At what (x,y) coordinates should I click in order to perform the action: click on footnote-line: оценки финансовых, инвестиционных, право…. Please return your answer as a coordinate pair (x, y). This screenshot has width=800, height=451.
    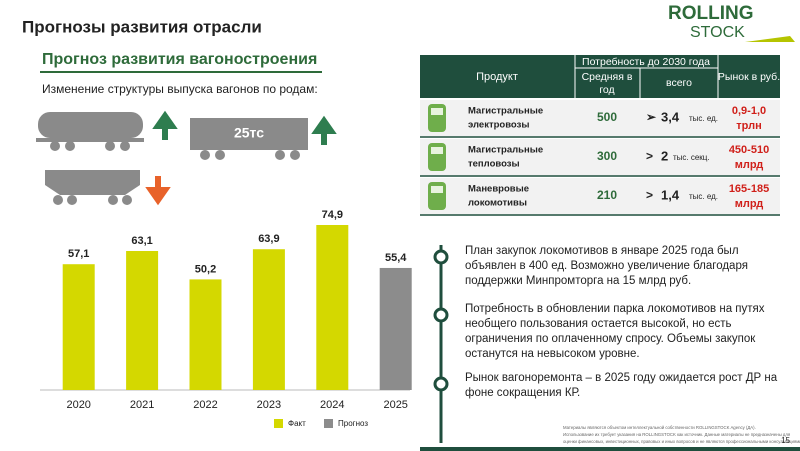
    Looking at the image, I should click on (681, 441).